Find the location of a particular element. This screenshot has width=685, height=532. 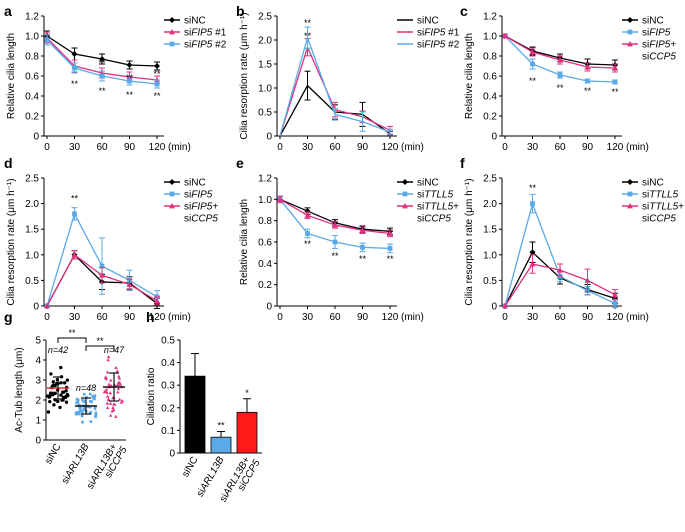

y-tick-label: 3 is located at coordinates (38, 381).